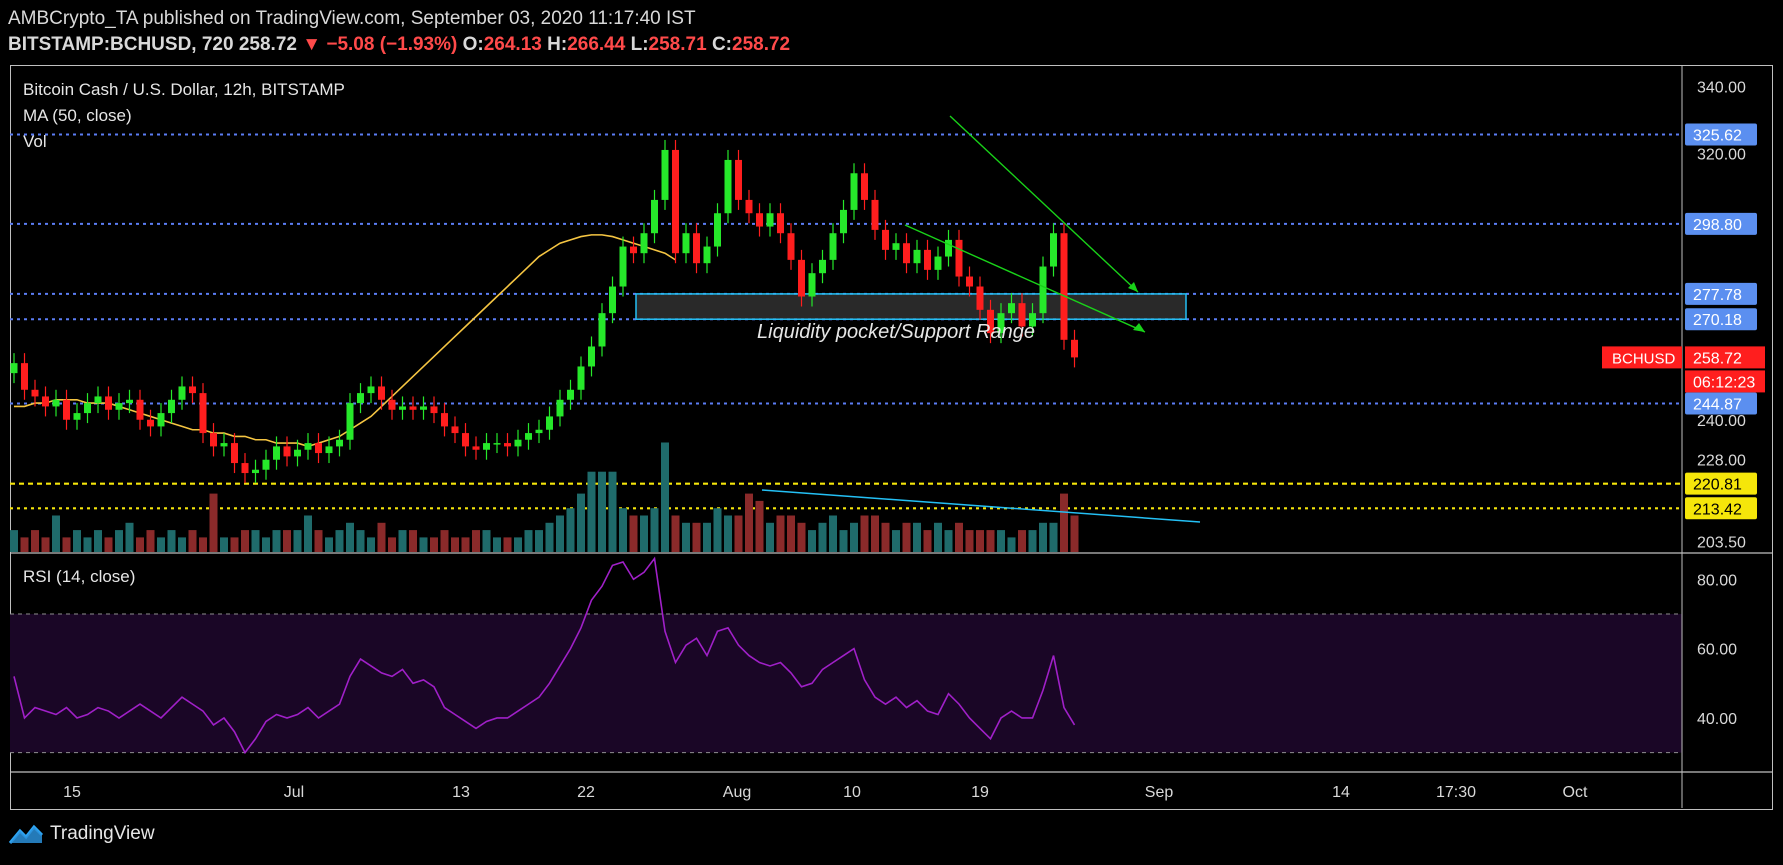 The width and height of the screenshot is (1783, 865). I want to click on rsi-line, so click(544, 655).